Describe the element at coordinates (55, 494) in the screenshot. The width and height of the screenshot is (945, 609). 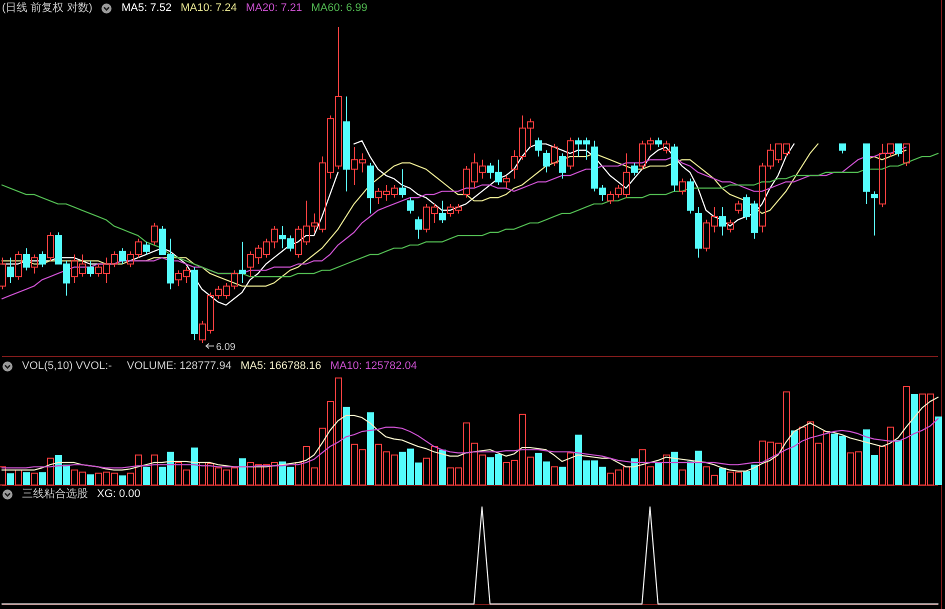
I see `chart-title: 三线粘合选股` at that location.